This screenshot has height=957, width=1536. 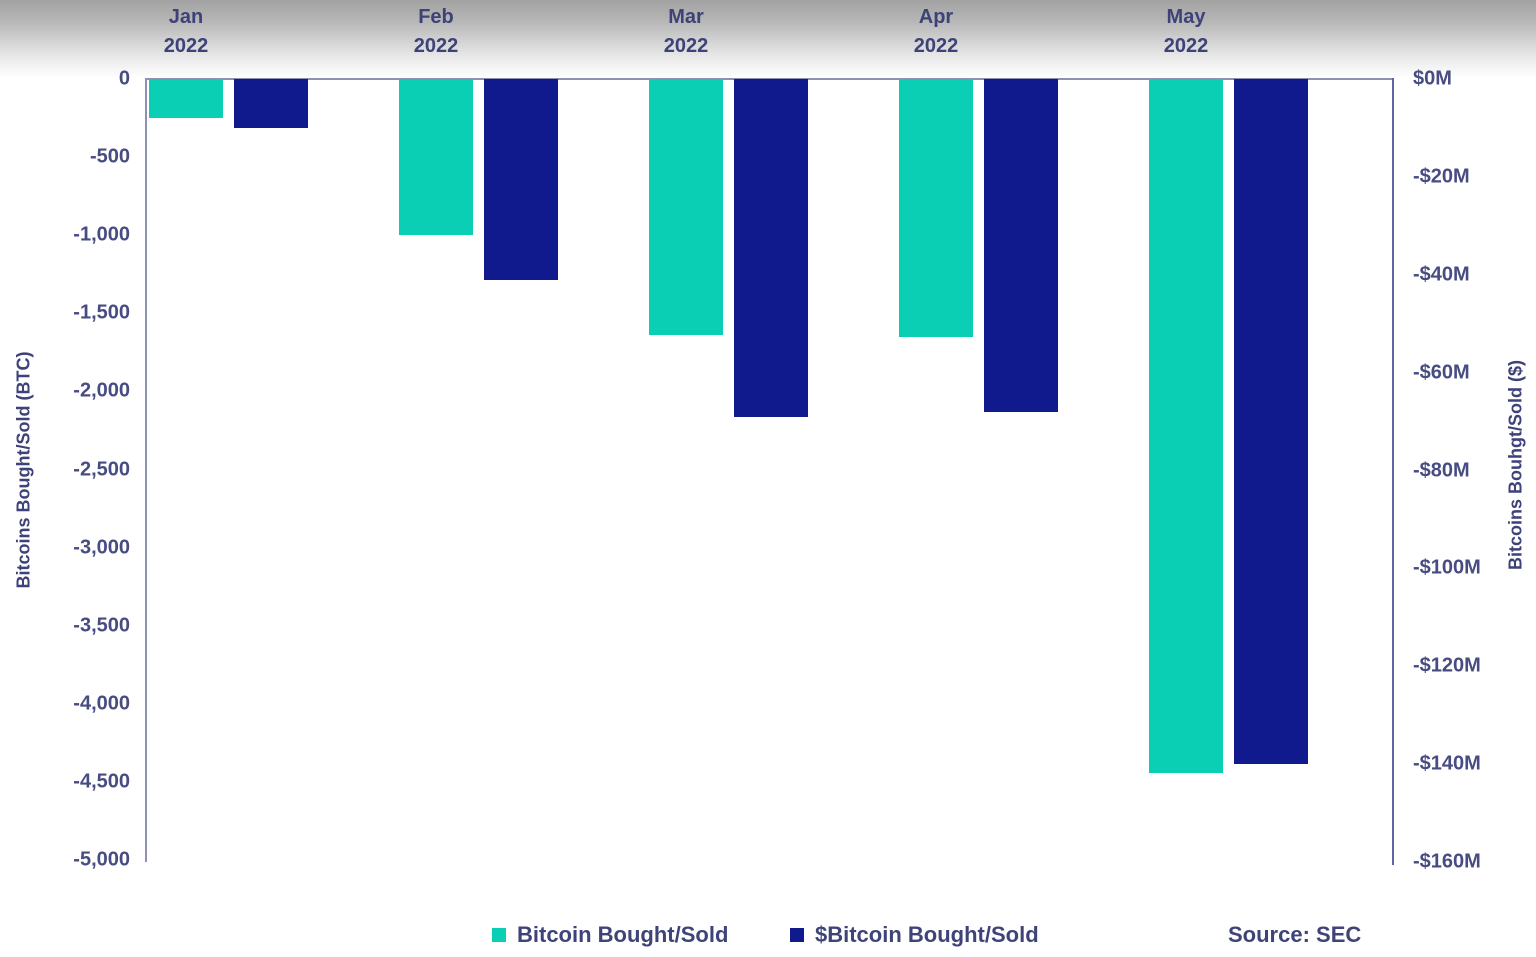 What do you see at coordinates (101, 234) in the screenshot?
I see `left-tick-1000: -1,000` at bounding box center [101, 234].